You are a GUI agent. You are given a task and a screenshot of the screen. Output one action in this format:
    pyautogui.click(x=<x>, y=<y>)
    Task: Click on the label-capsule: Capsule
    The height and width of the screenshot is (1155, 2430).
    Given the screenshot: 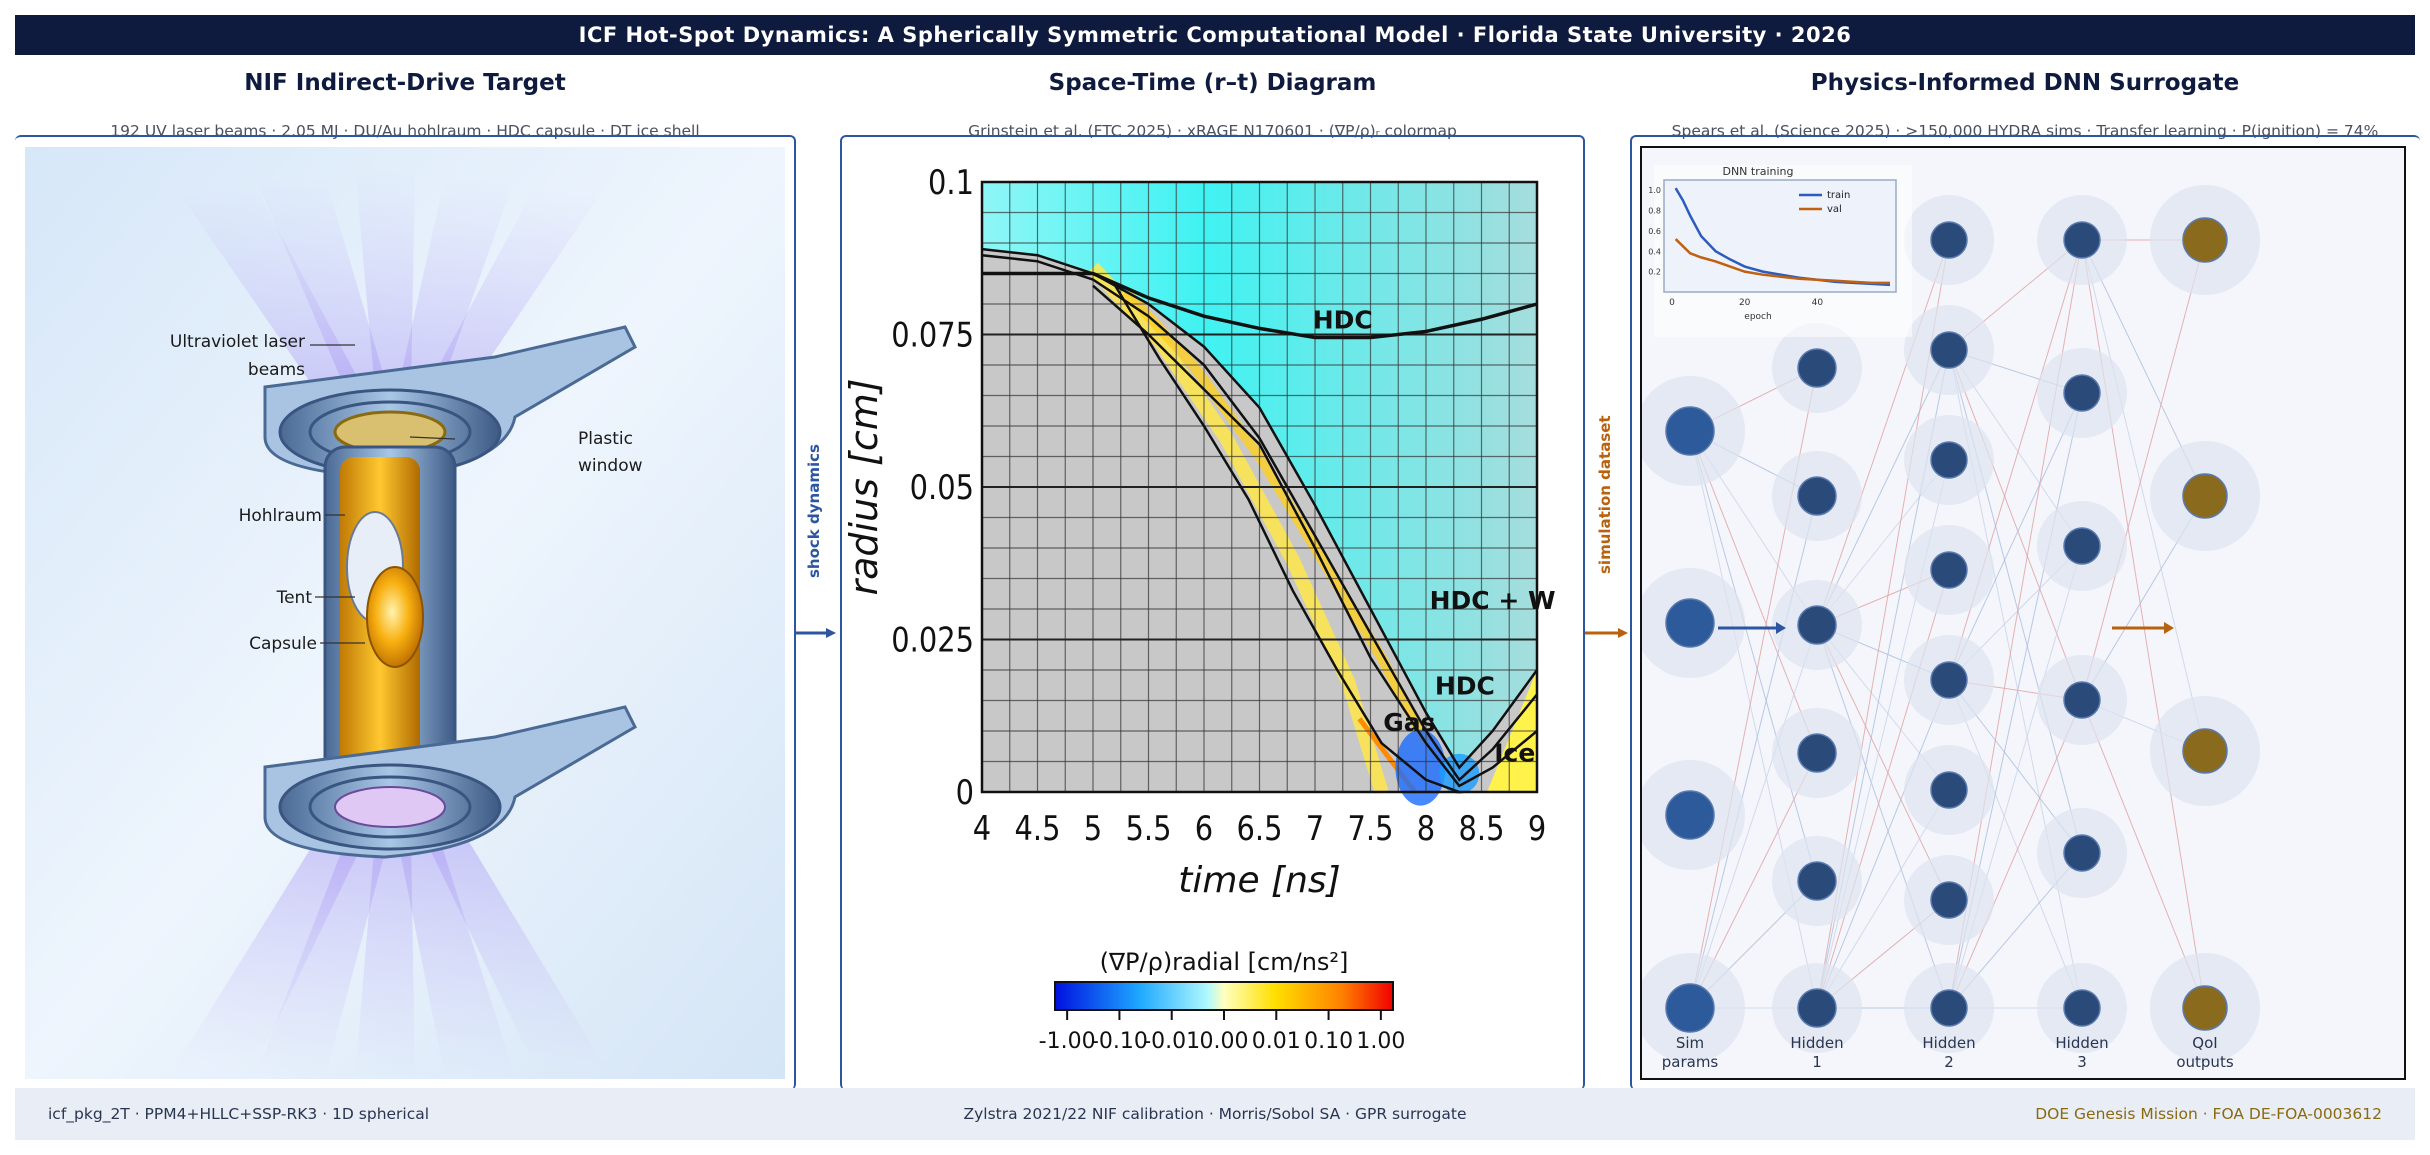 What is the action you would take?
    pyautogui.click(x=283, y=644)
    